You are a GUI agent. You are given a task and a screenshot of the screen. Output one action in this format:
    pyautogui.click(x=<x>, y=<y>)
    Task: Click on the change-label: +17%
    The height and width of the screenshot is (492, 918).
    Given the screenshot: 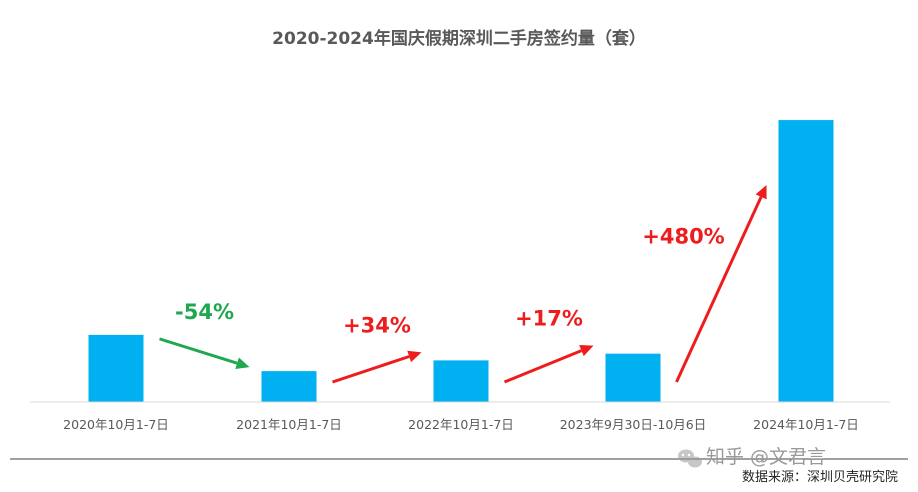 What is the action you would take?
    pyautogui.click(x=549, y=319)
    